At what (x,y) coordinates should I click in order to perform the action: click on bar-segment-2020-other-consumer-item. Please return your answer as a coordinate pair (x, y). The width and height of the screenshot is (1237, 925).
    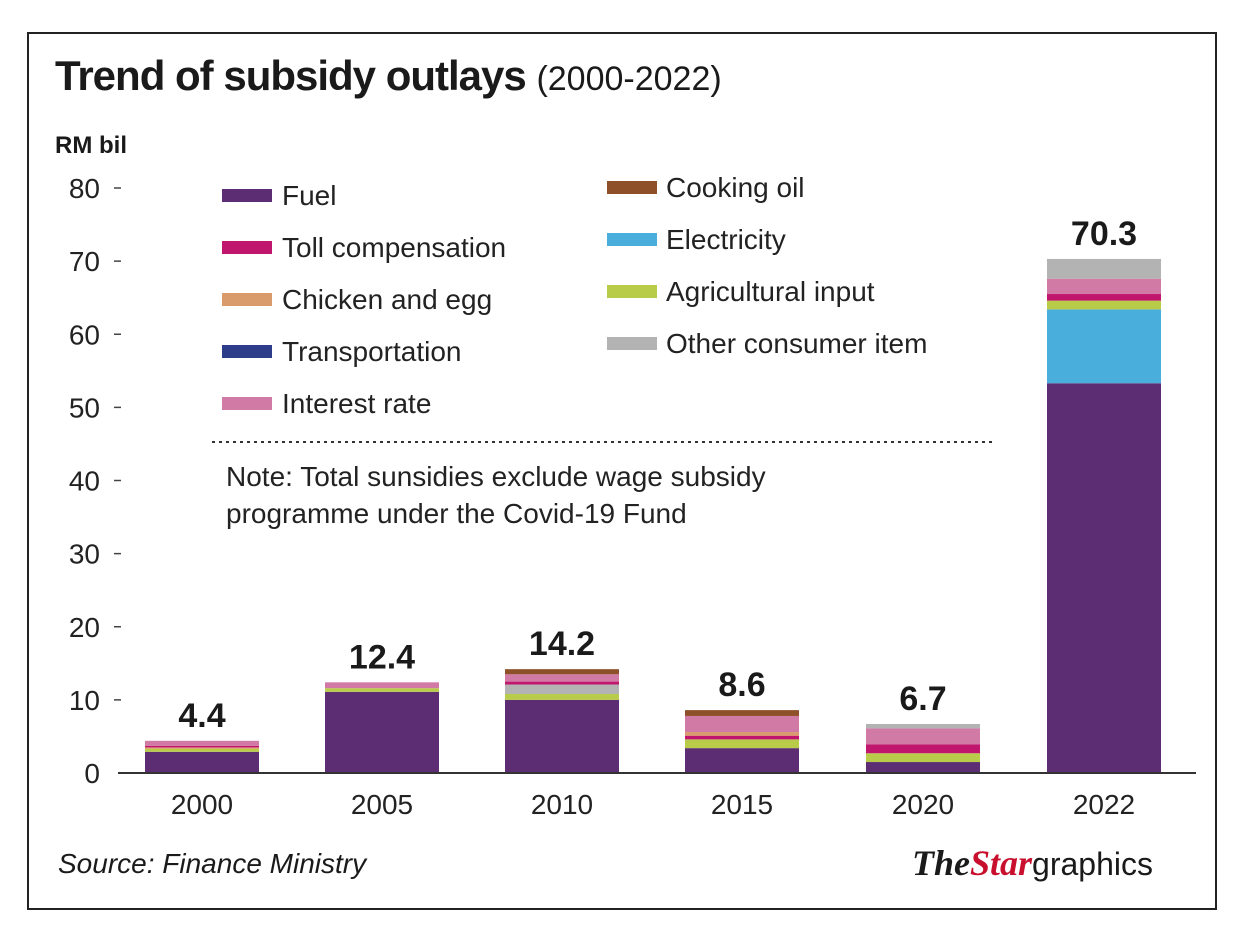
    Looking at the image, I should click on (923, 726).